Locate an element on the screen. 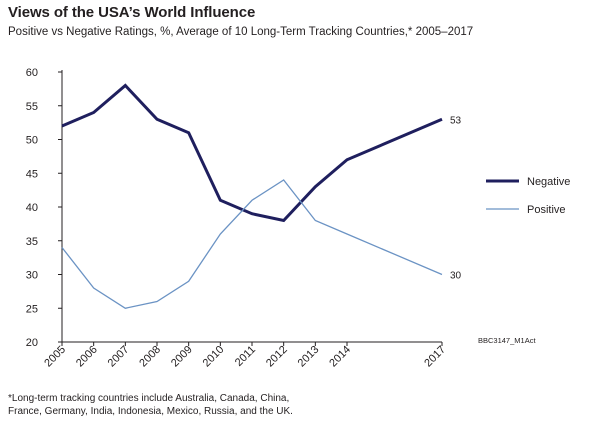 The width and height of the screenshot is (592, 432). chart-title: Views of the USA’s World Influence is located at coordinates (132, 12).